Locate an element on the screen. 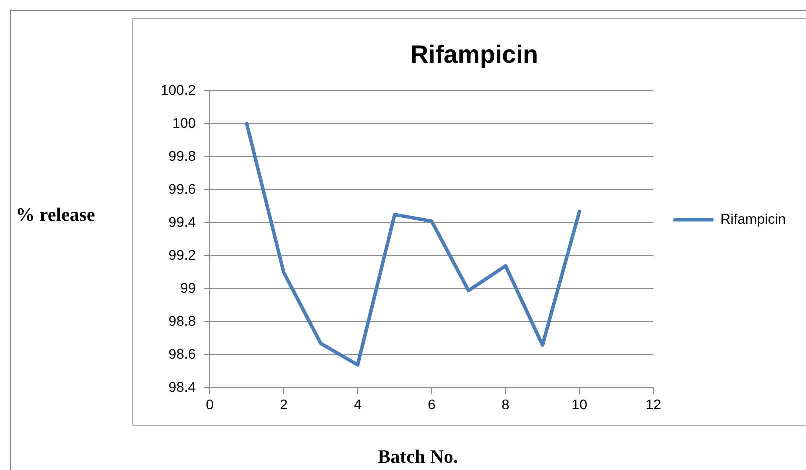  y-tick-label: 99.6 is located at coordinates (182, 188).